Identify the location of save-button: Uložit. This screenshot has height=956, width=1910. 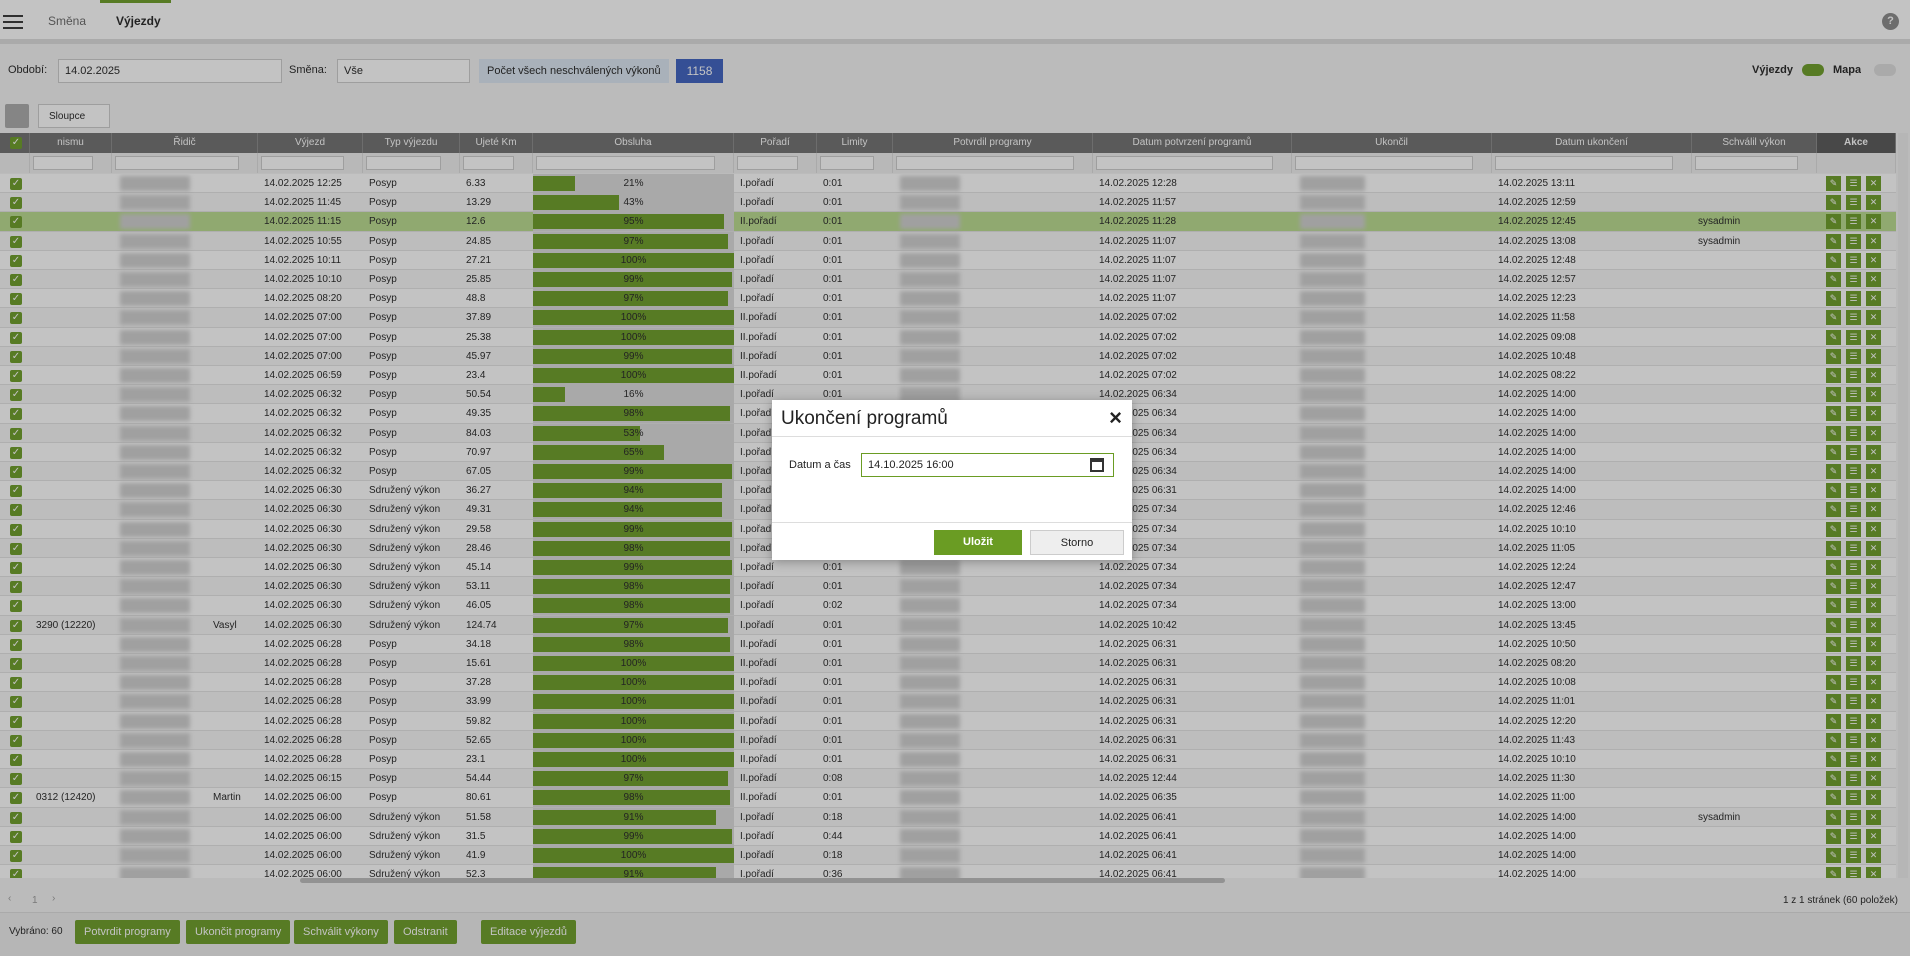
(978, 542).